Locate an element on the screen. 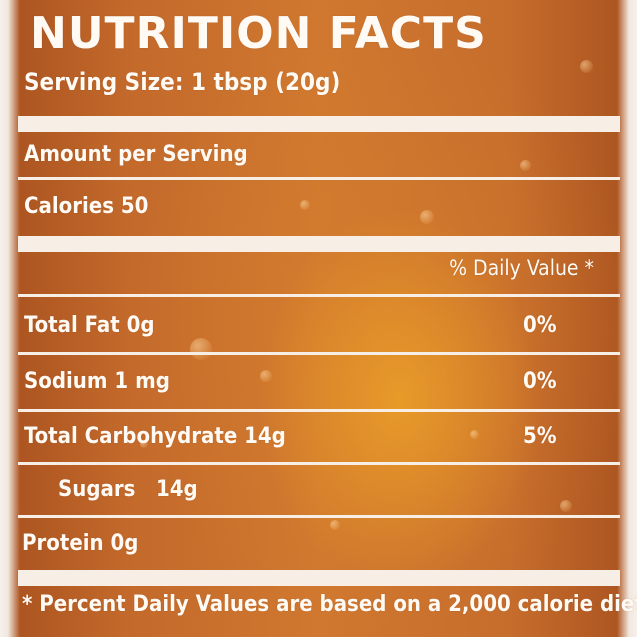 The image size is (637, 637). nutrient-label: Sodium 1 mg is located at coordinates (97, 381).